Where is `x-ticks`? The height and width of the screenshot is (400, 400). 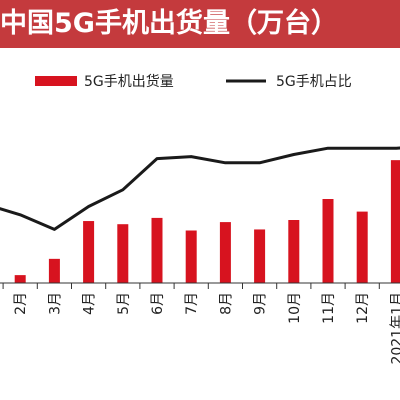
x-ticks is located at coordinates (191, 286).